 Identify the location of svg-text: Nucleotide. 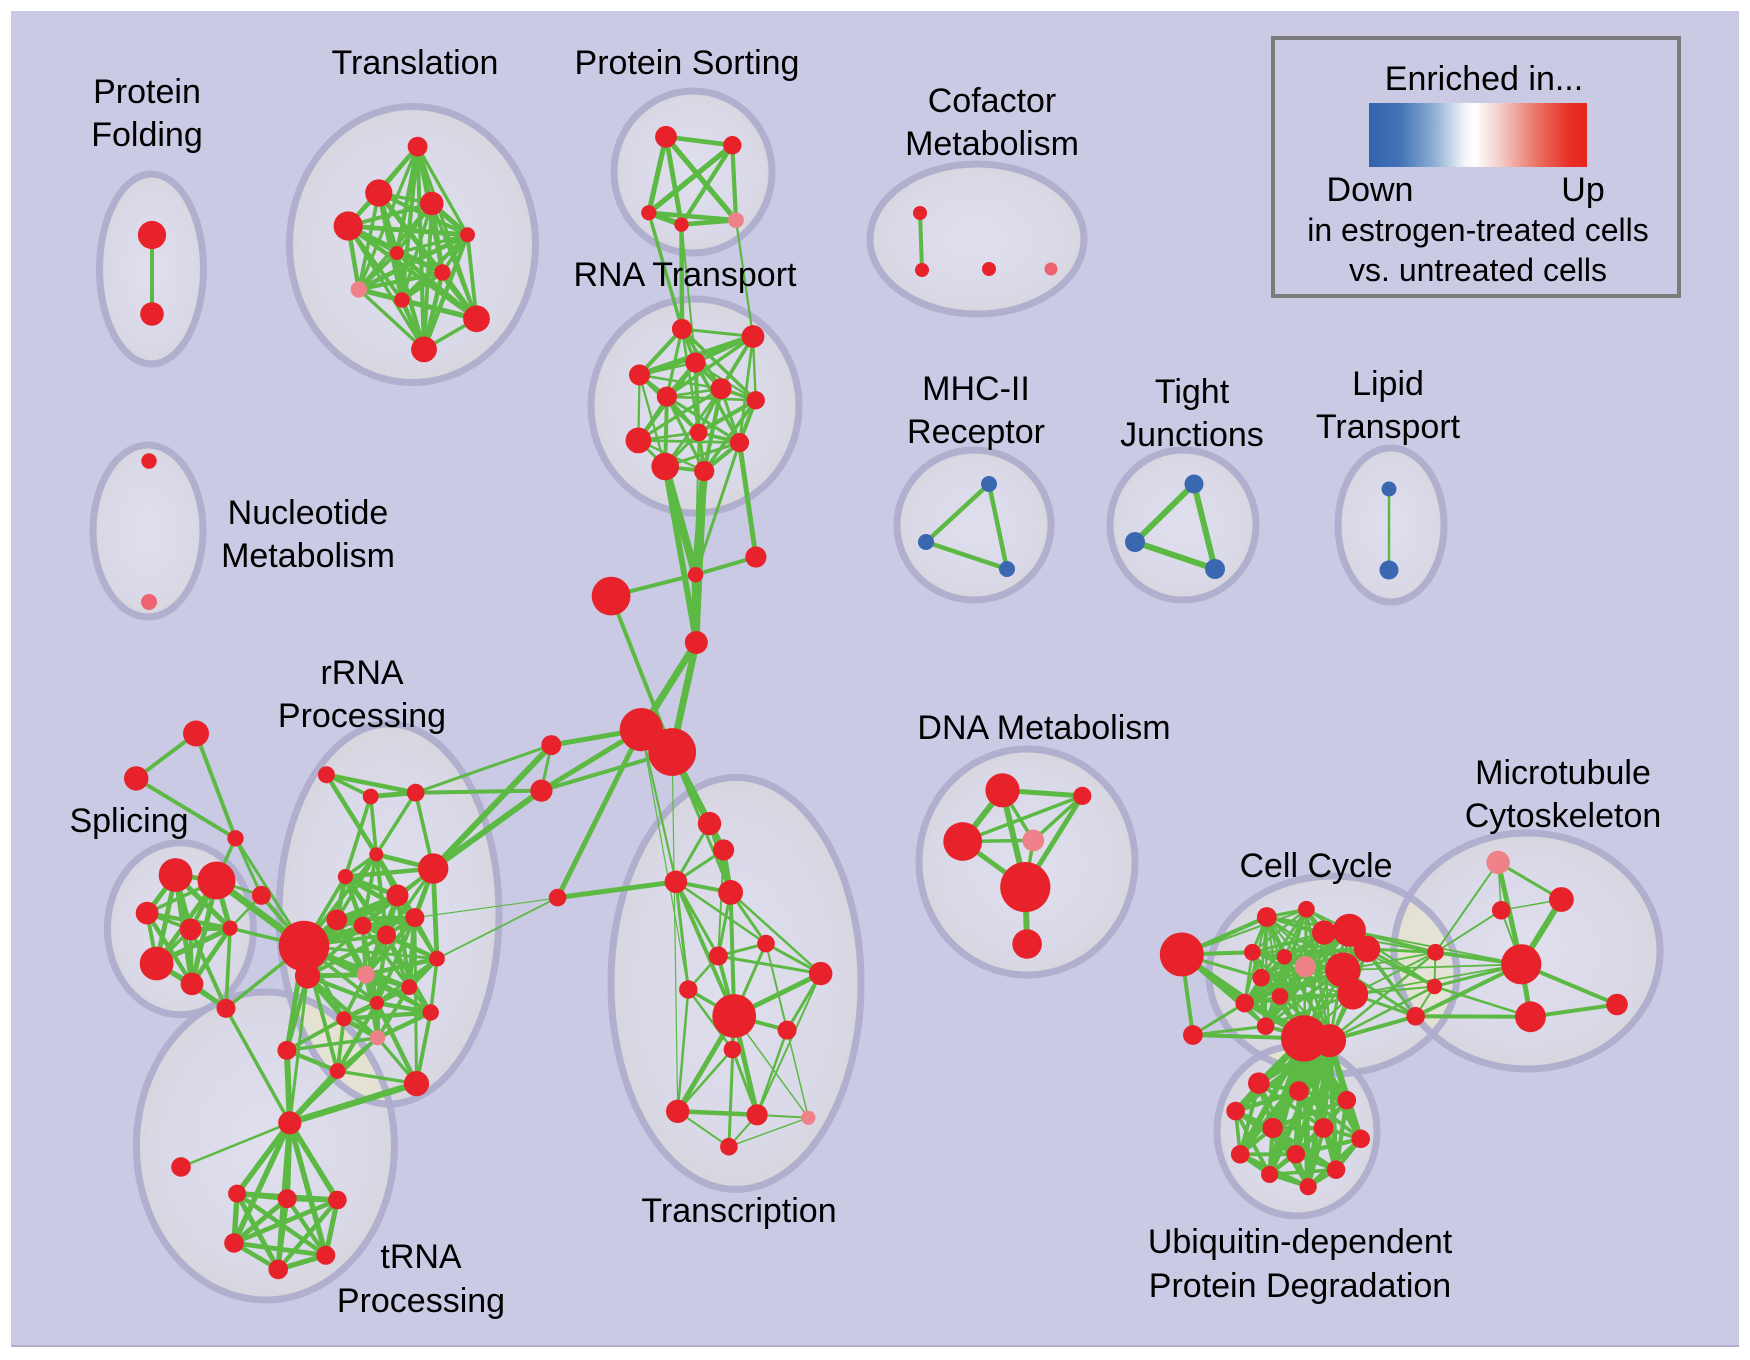
(308, 513).